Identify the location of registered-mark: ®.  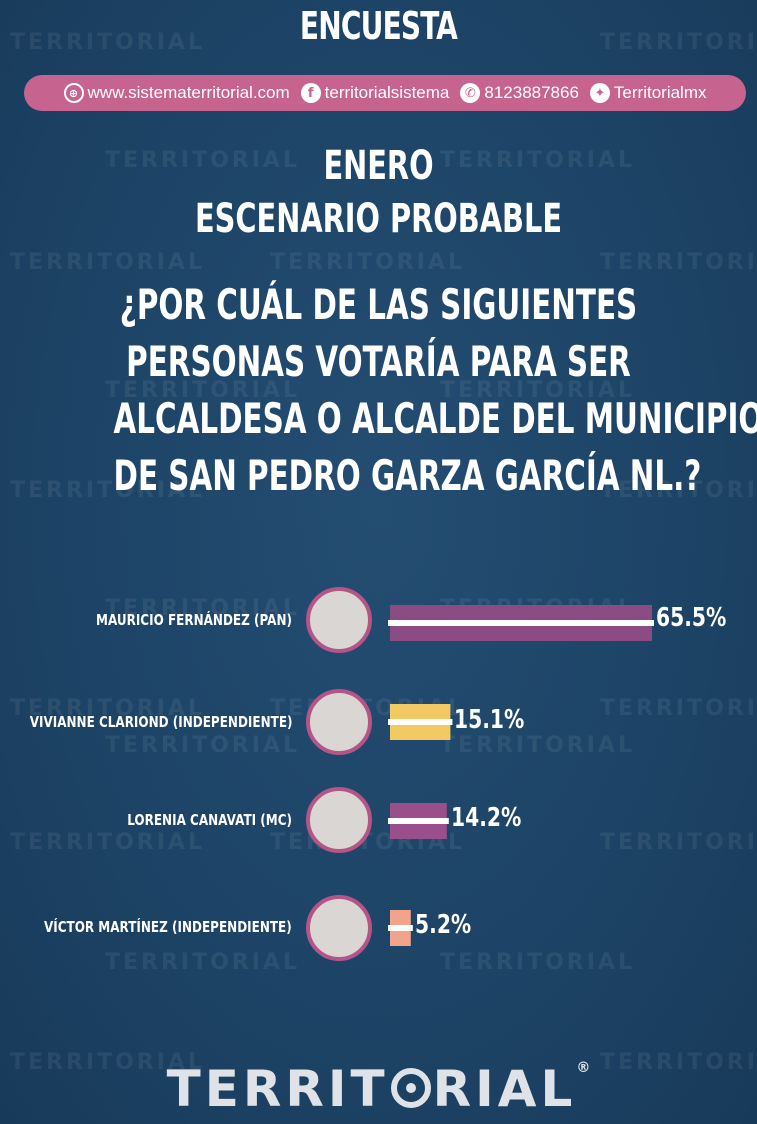
(583, 1068).